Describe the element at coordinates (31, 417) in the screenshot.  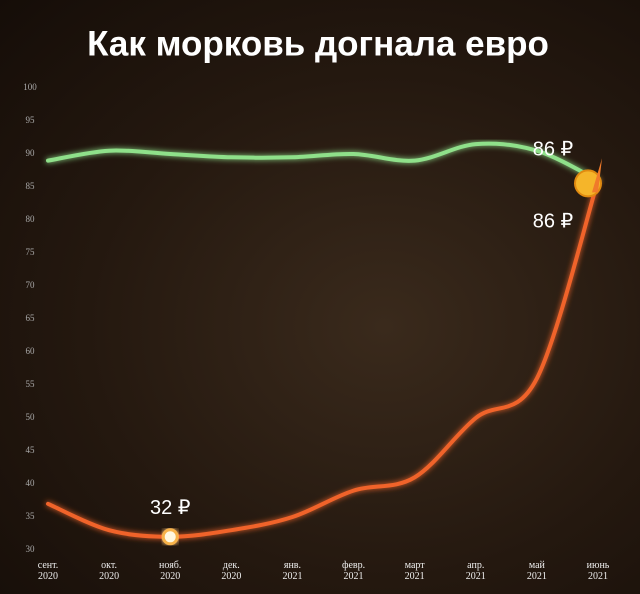
I see `y-tick-label: 50` at that location.